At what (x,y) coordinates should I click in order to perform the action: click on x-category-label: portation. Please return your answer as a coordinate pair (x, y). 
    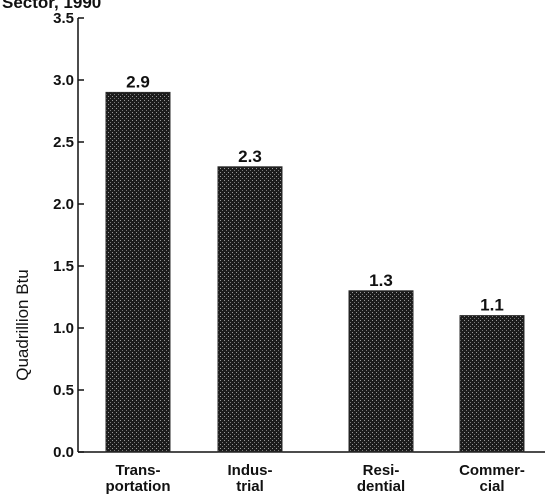
    Looking at the image, I should click on (138, 486).